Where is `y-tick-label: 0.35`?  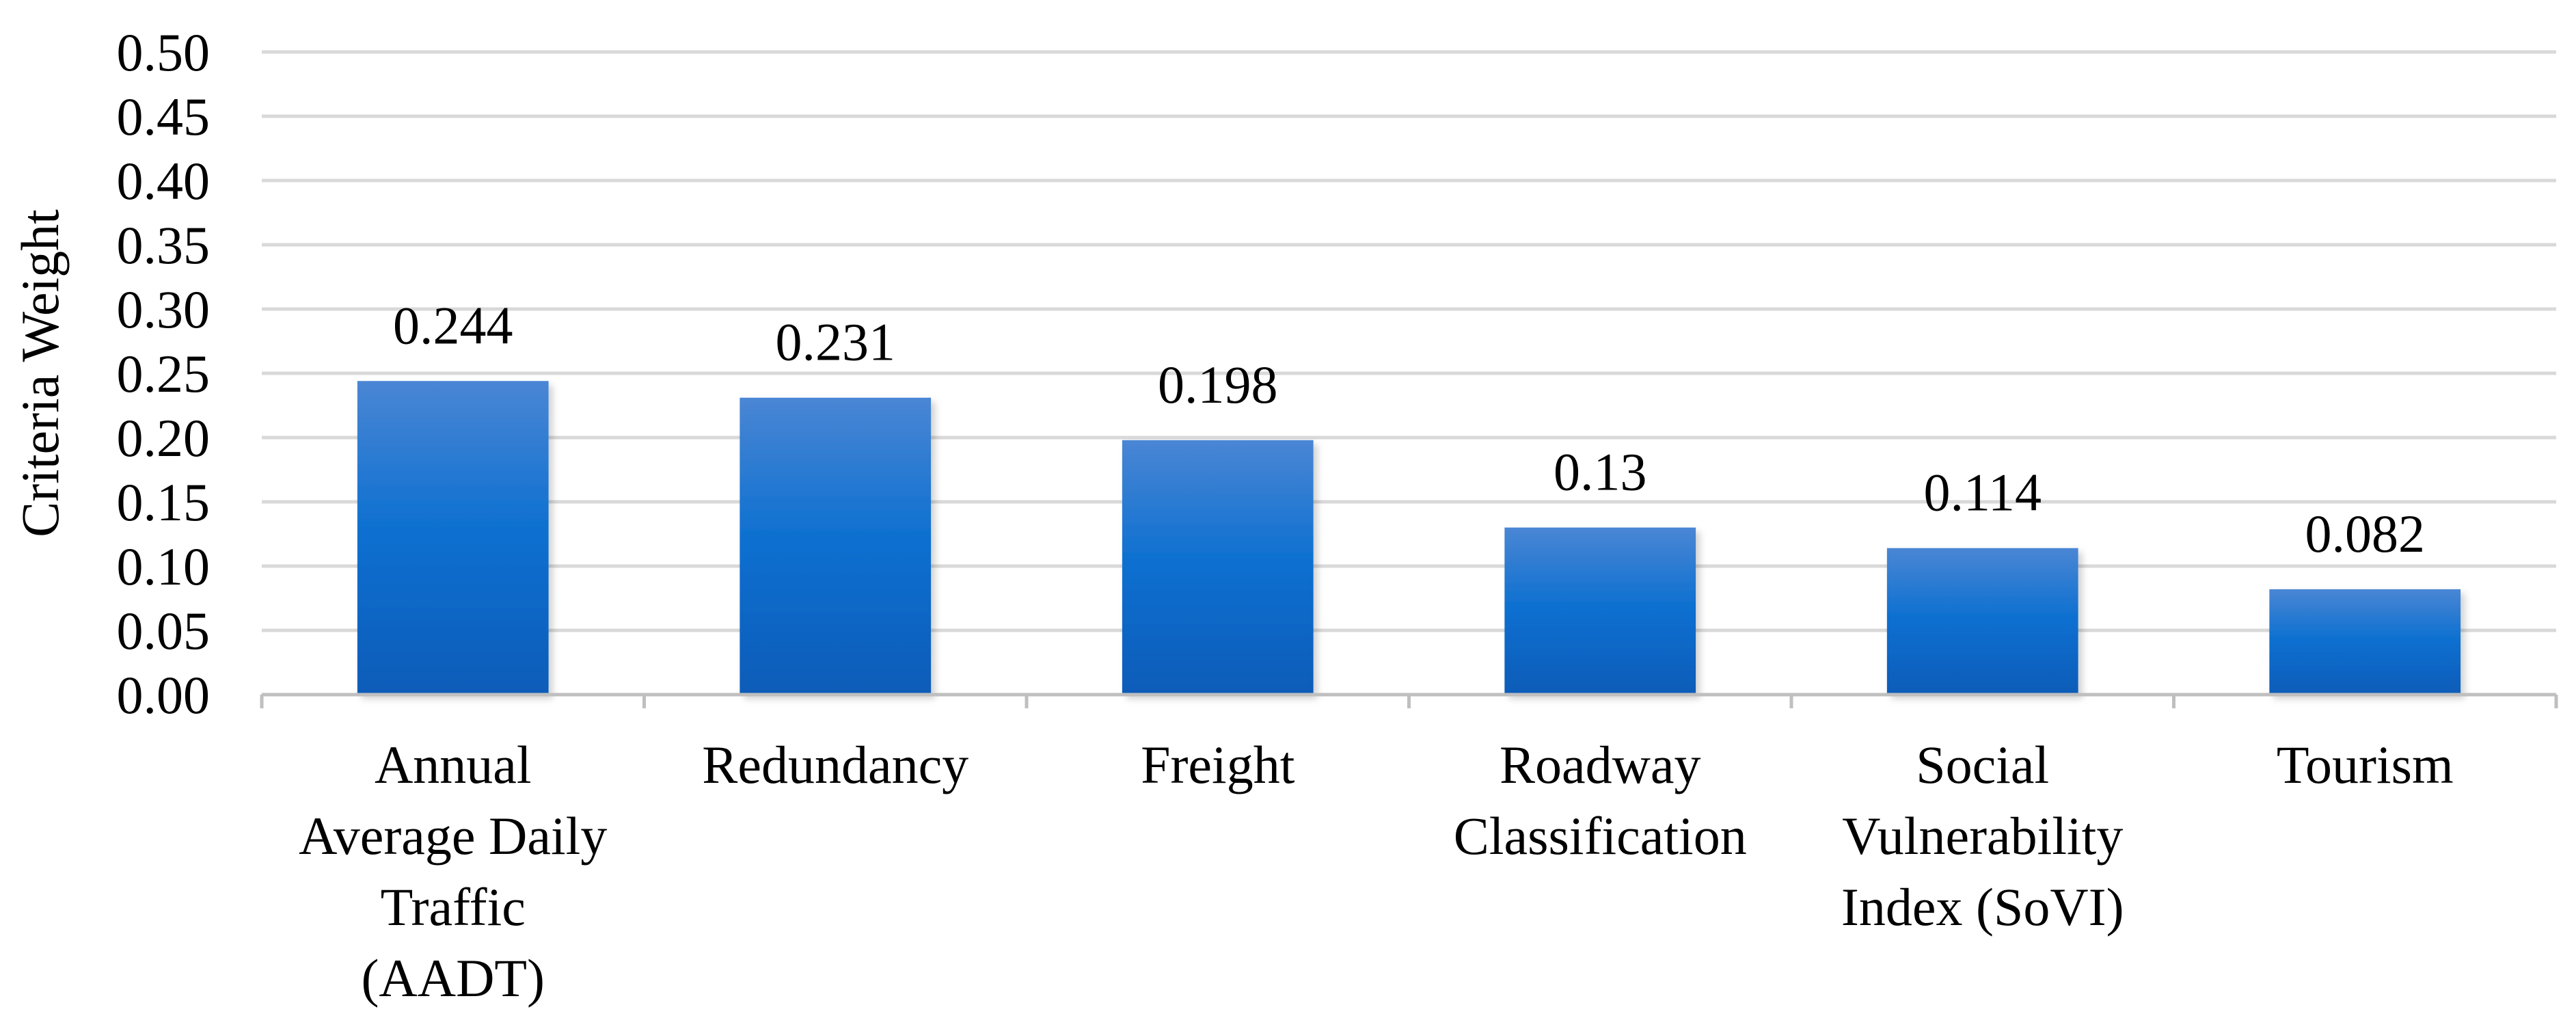 y-tick-label: 0.35 is located at coordinates (164, 245).